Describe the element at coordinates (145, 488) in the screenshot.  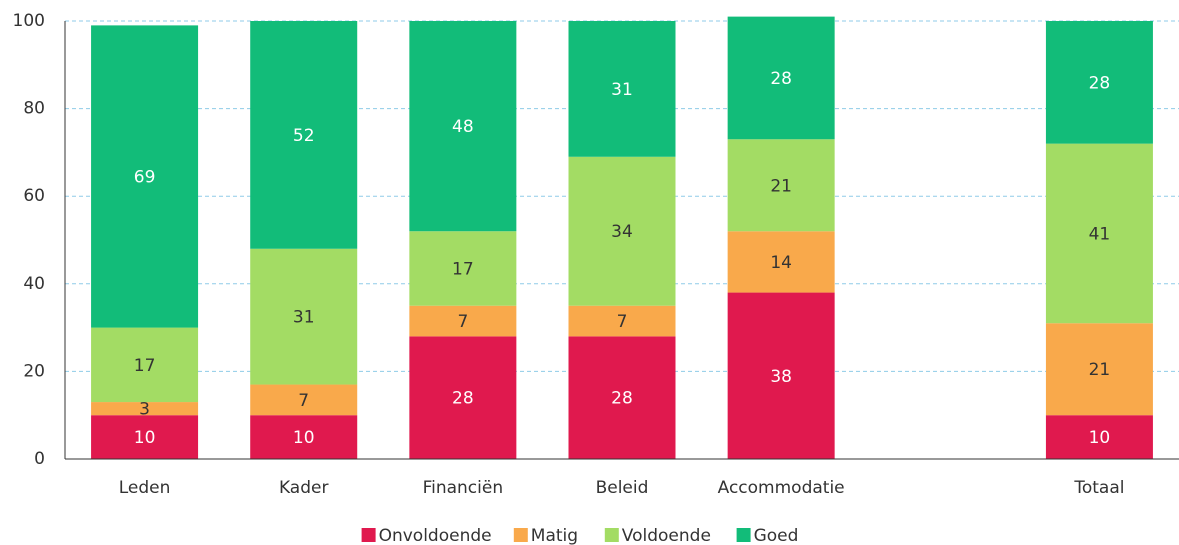
I see `x-tick-label: Leden` at that location.